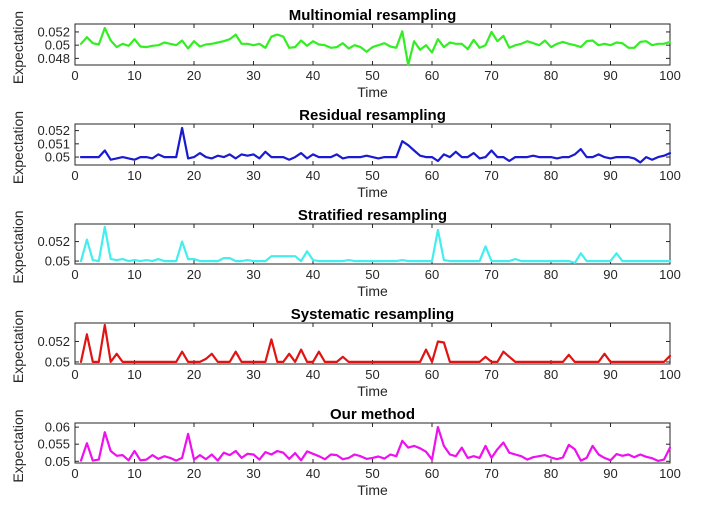 The image size is (707, 505). Describe the element at coordinates (372, 215) in the screenshot. I see `chart-title: Stratified resampling` at that location.